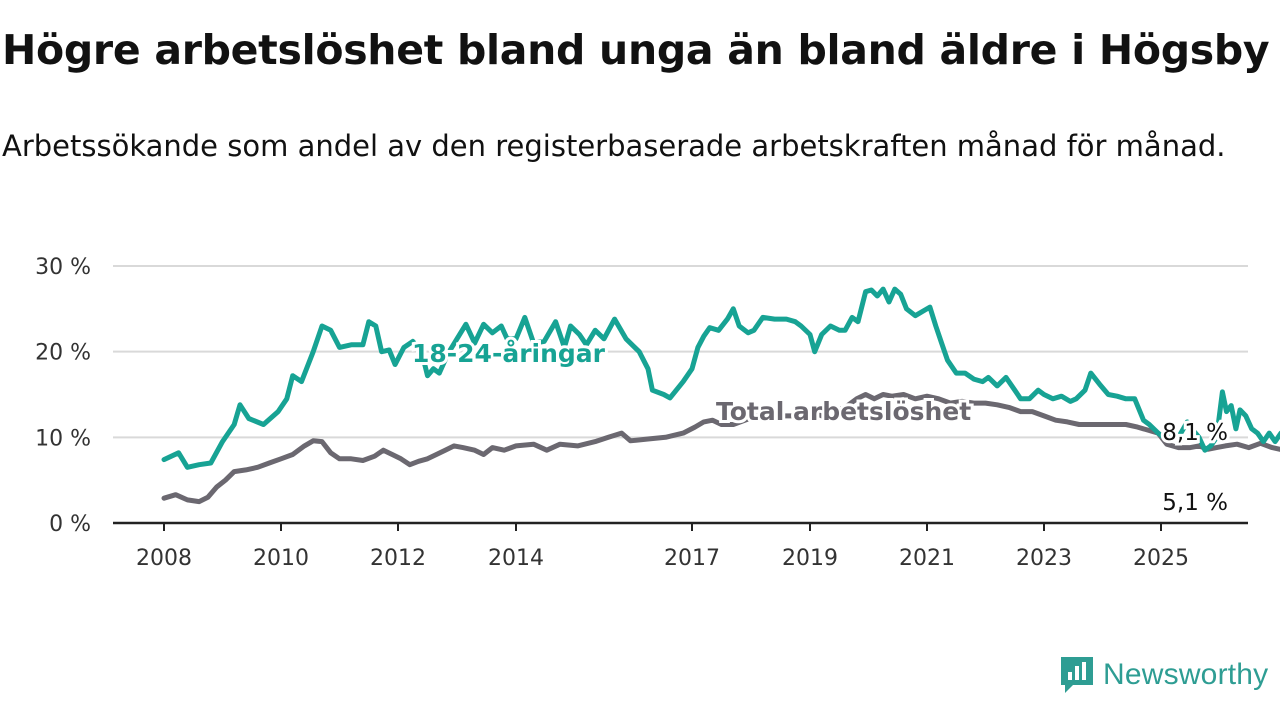 The width and height of the screenshot is (1280, 720). Describe the element at coordinates (692, 558) in the screenshot. I see `x-tick-label: 2017` at that location.